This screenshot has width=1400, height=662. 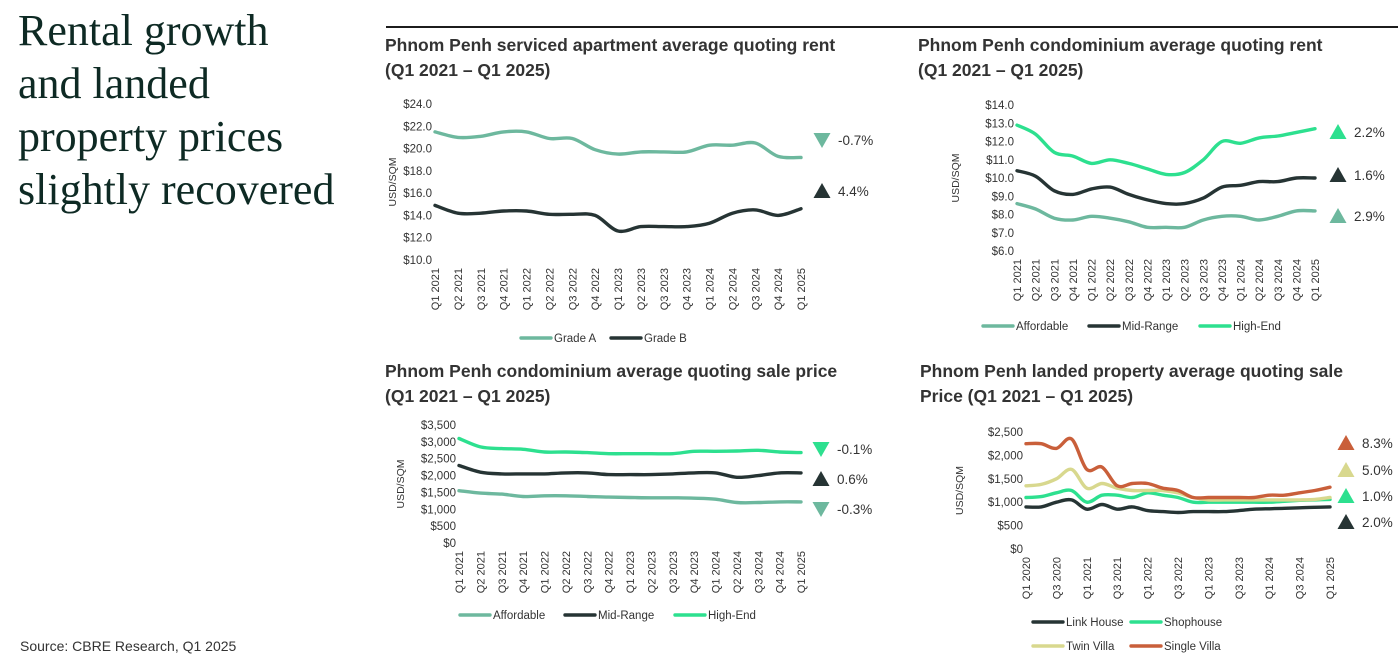 What do you see at coordinates (1016, 550) in the screenshot?
I see `y-tick-label: $0` at bounding box center [1016, 550].